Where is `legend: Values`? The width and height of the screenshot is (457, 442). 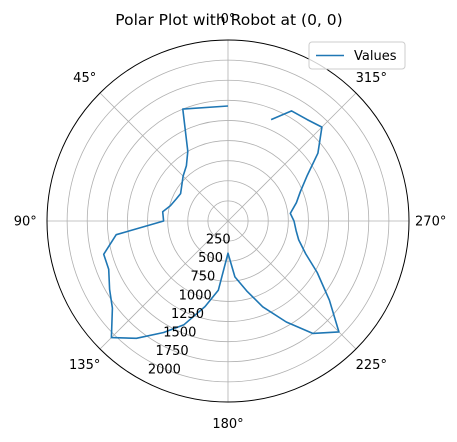 legend: Values is located at coordinates (357, 55).